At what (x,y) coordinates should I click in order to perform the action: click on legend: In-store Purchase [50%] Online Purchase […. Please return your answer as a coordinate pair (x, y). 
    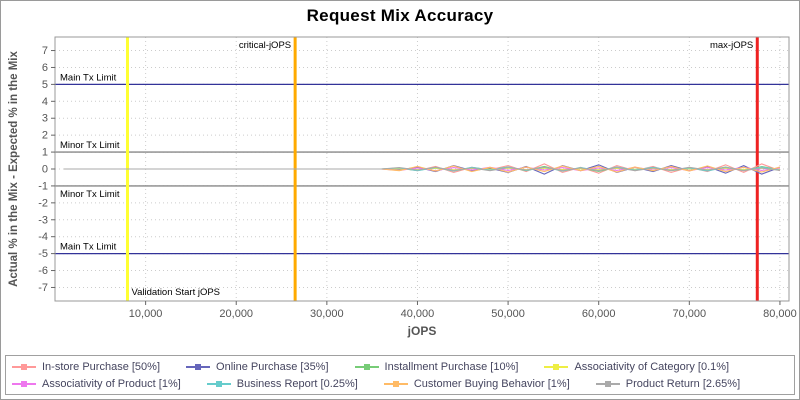
    Looking at the image, I should click on (400, 375).